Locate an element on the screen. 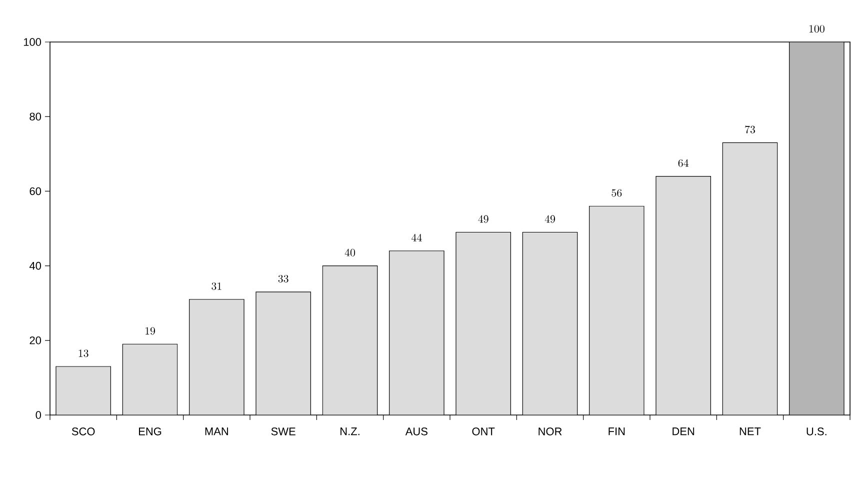 Image resolution: width=851 pixels, height=483 pixels. y-tick-label: 40 is located at coordinates (35, 266).